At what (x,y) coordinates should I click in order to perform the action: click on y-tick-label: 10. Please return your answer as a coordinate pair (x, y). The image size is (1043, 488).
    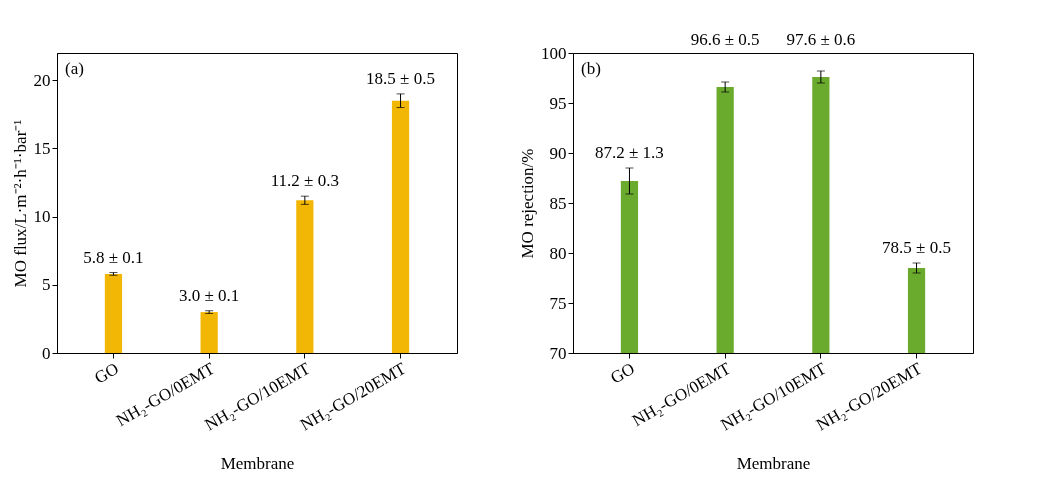
    Looking at the image, I should click on (42, 217).